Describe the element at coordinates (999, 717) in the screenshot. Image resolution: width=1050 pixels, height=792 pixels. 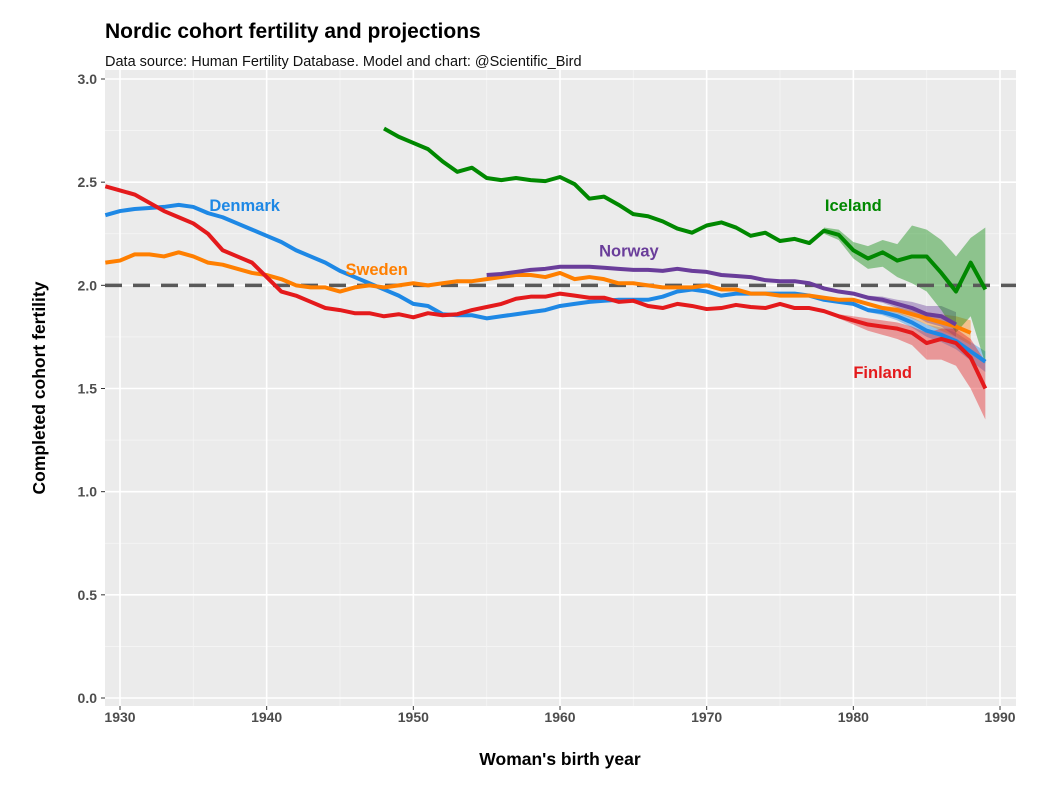
I see `x-tick-label: 1990` at that location.